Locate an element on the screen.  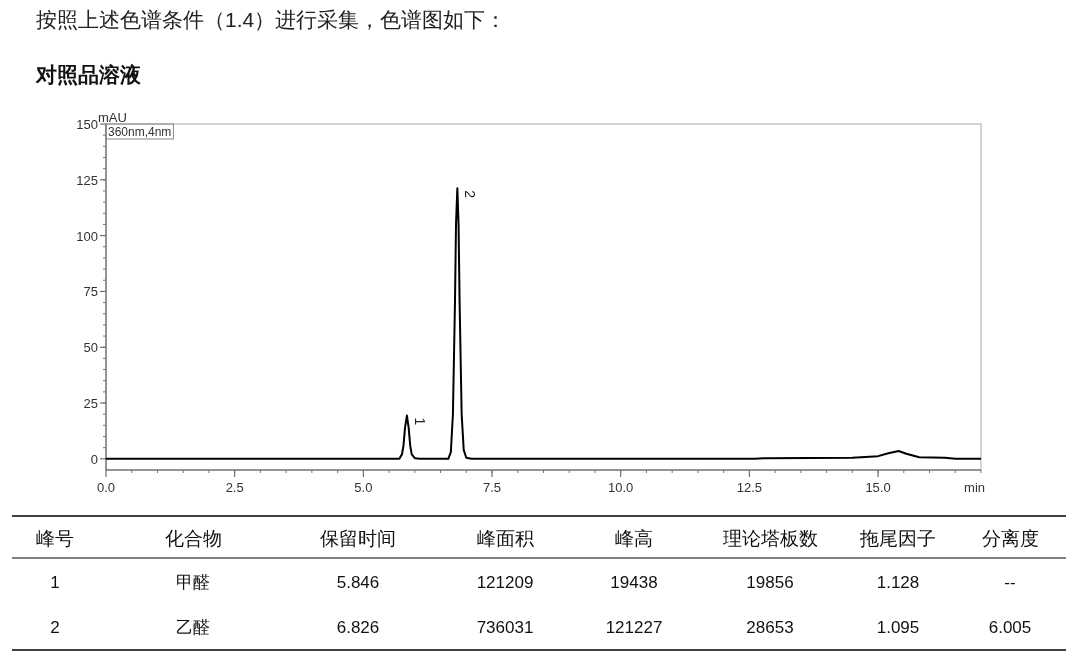
text: 121227 is located at coordinates (634, 627).